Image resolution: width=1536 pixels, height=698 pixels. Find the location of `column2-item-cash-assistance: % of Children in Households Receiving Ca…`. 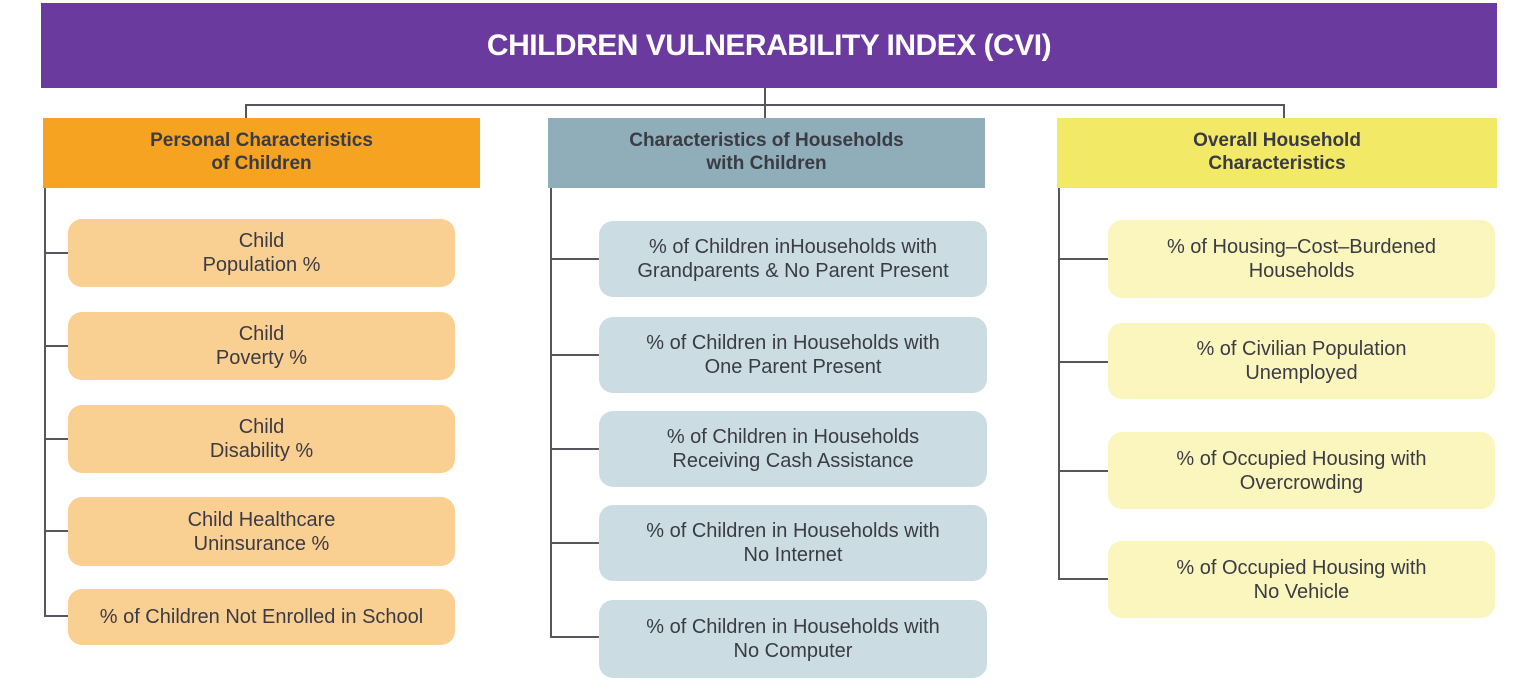

column2-item-cash-assistance: % of Children in Households Receiving Ca… is located at coordinates (793, 449).